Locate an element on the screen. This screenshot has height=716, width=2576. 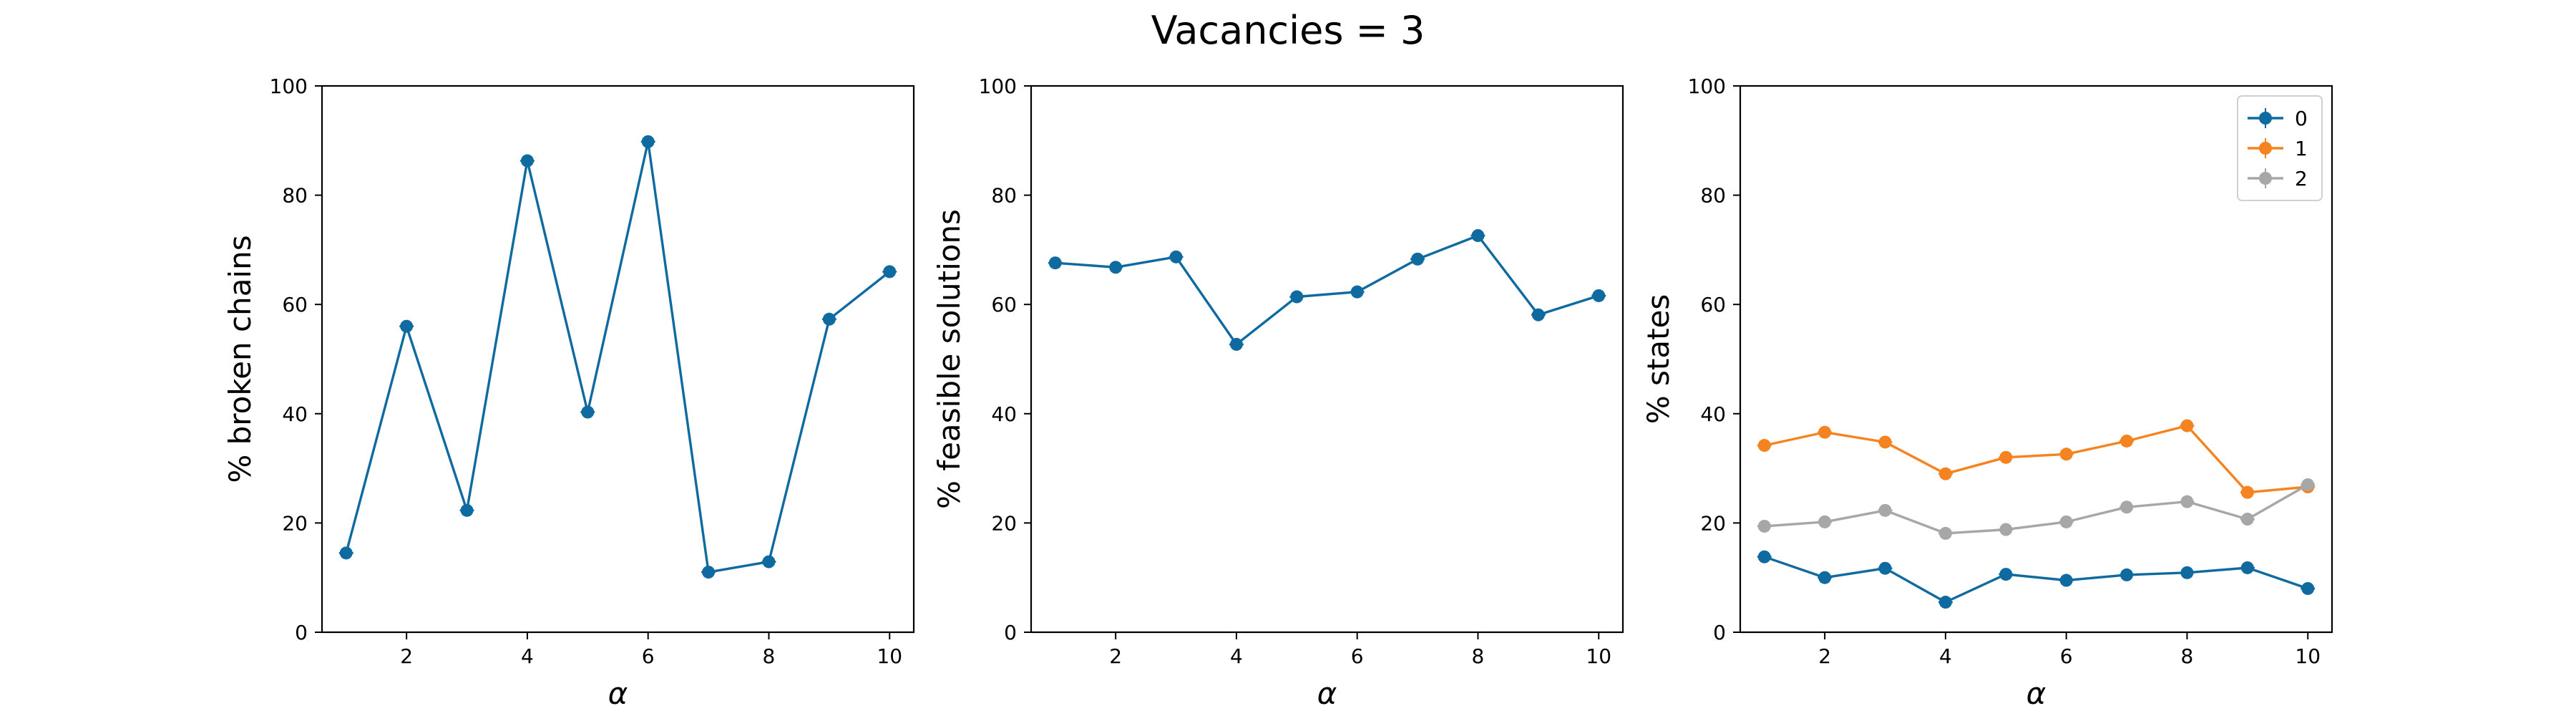
legend-entry-2: 2 is located at coordinates (2278, 178).